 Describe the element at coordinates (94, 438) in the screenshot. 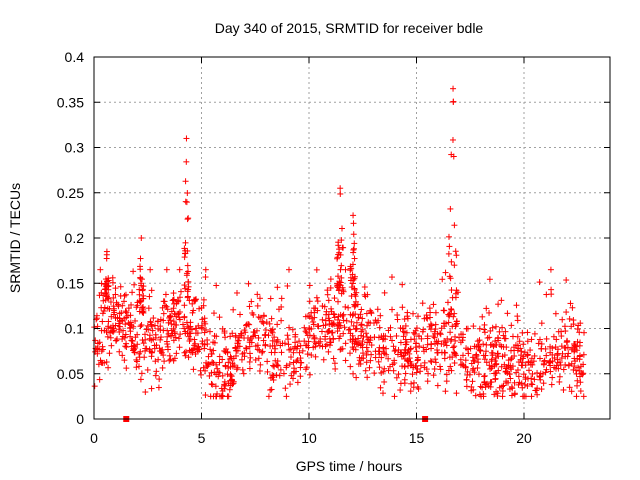

I see `x-tick-label: 0` at that location.